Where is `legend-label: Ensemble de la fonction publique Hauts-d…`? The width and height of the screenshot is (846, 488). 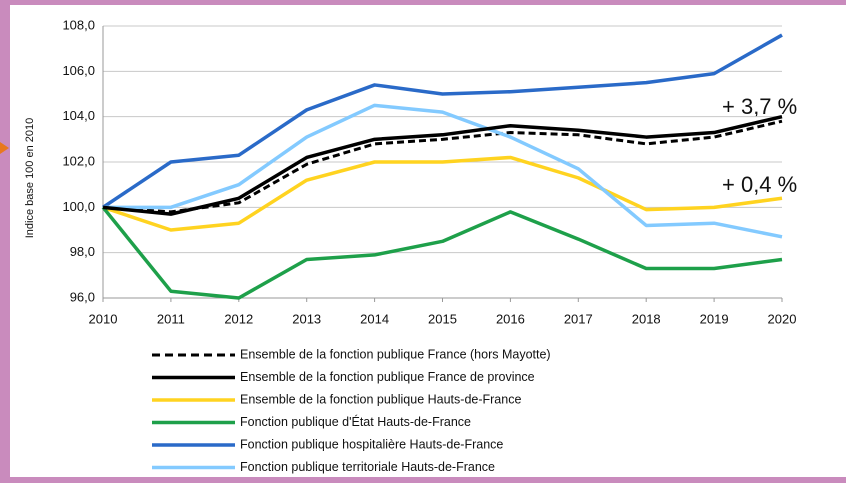
legend-label: Ensemble de la fonction publique Hauts-d… is located at coordinates (380, 399).